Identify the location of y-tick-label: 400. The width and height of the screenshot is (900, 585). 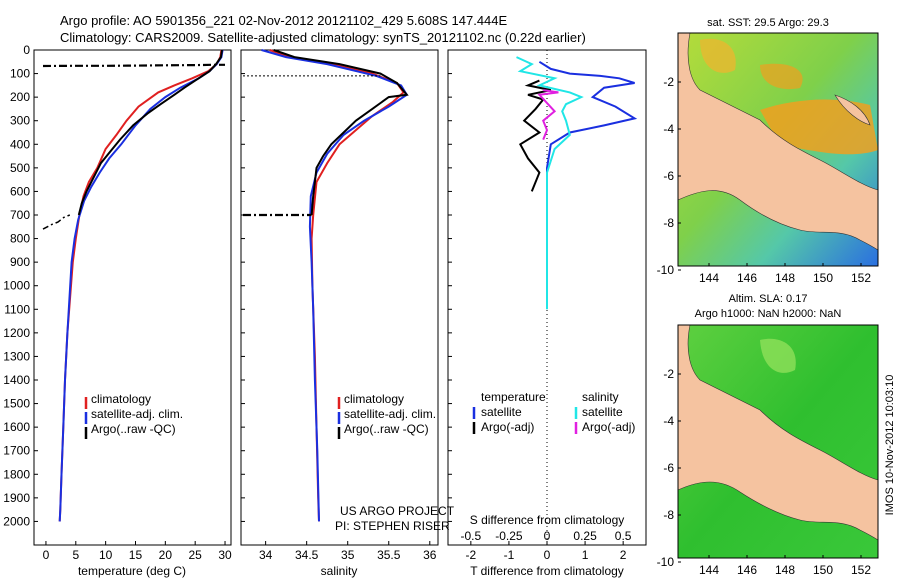
(20, 144).